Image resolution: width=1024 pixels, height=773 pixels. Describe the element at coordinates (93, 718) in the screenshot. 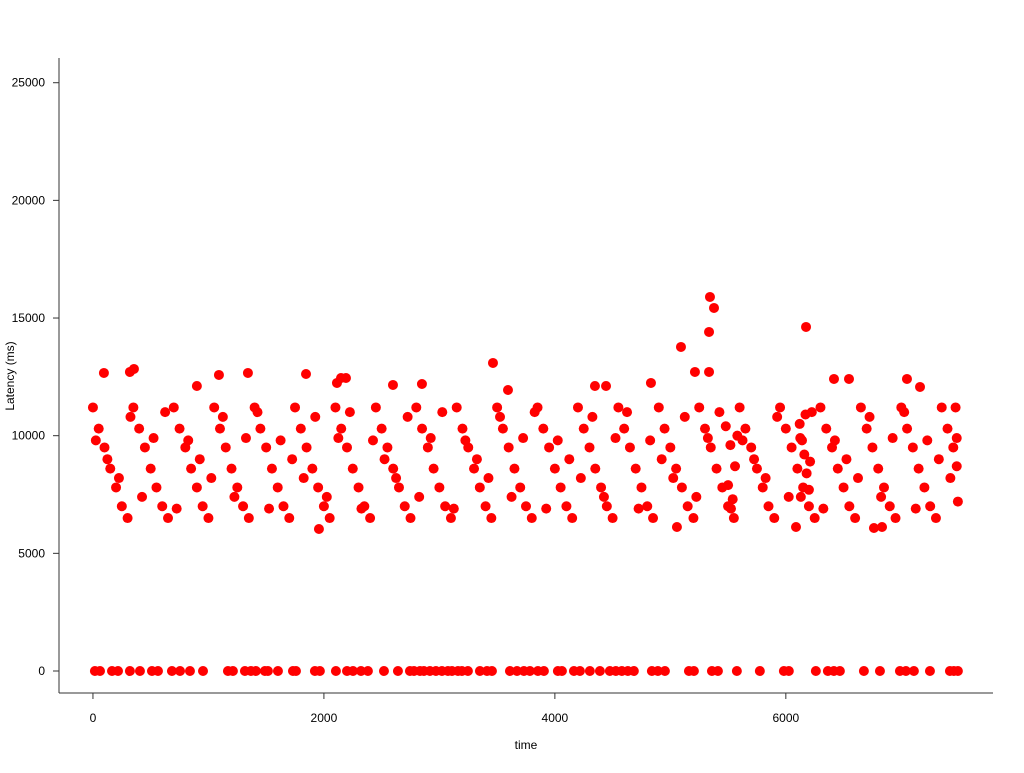

I see `x-tick-label: 0` at that location.